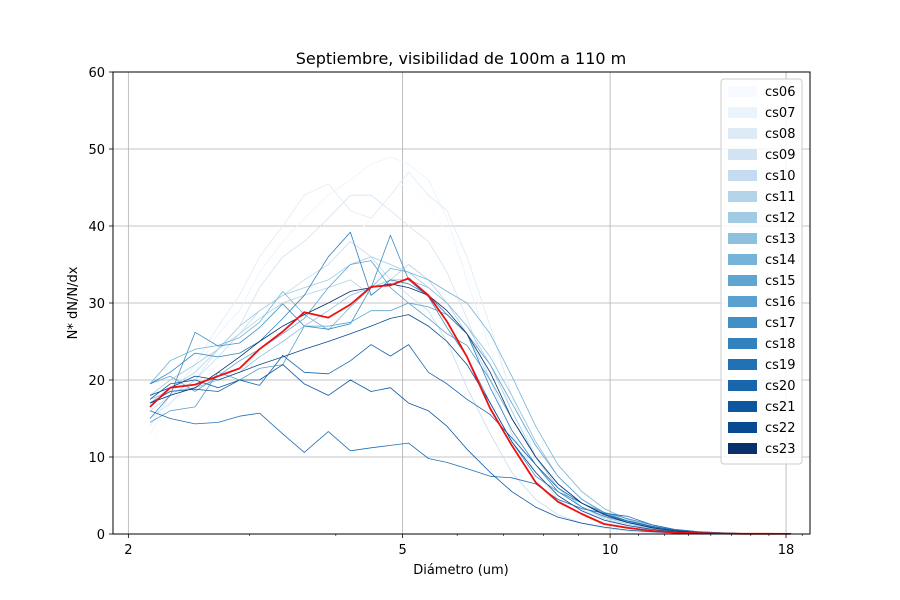 This screenshot has width=900, height=600. I want to click on y-axis-ticks: 0 10 20 30 40 50 60, so click(100, 304).